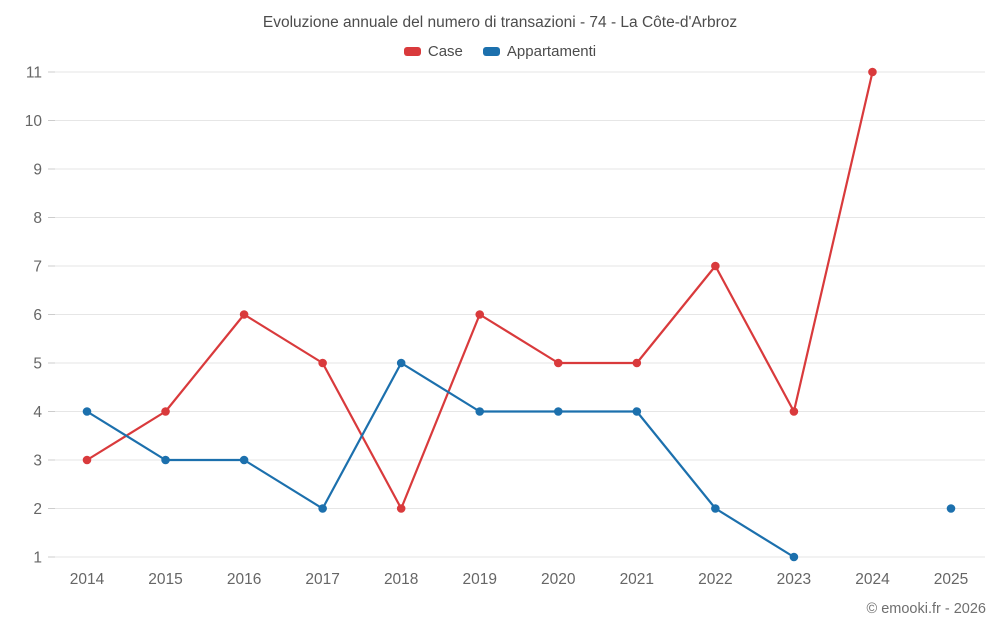 The height and width of the screenshot is (625, 1000). I want to click on x-axis-label: 2014, so click(87, 579).